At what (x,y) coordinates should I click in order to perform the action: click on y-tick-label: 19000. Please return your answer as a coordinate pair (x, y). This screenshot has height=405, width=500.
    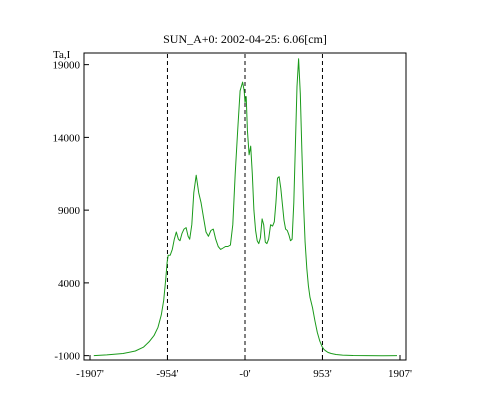
    Looking at the image, I should click on (67, 66).